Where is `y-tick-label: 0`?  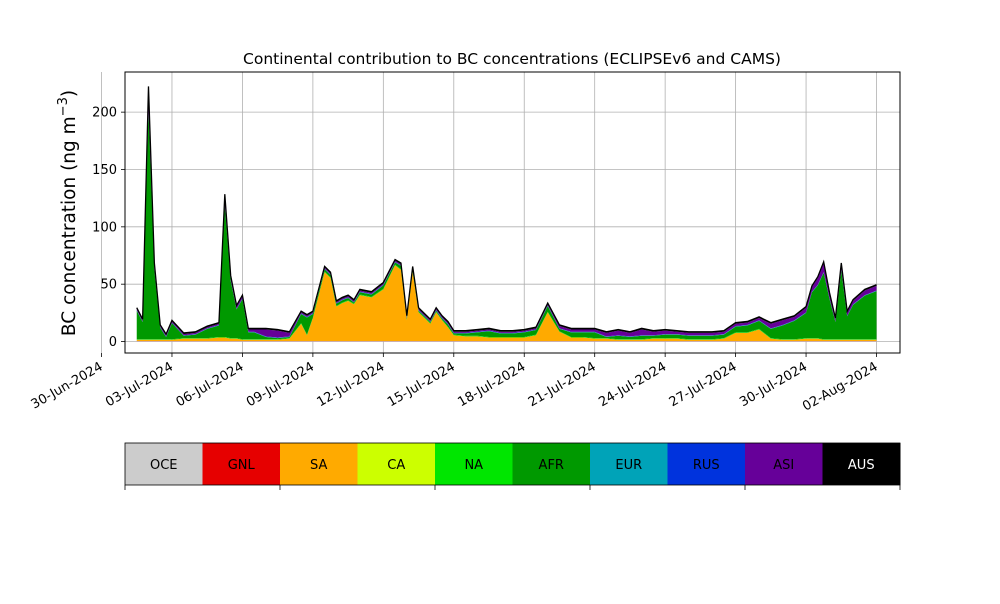 y-tick-label: 0 is located at coordinates (113, 342).